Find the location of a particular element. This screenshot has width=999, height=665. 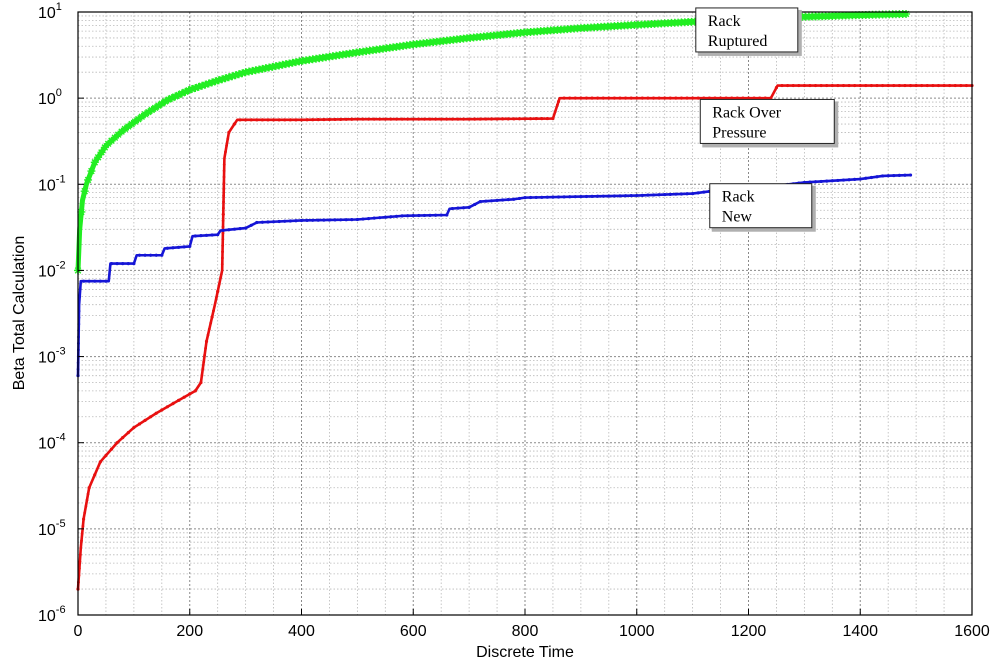

annotation-ruptured: Rack Ruptured is located at coordinates (748, 31).